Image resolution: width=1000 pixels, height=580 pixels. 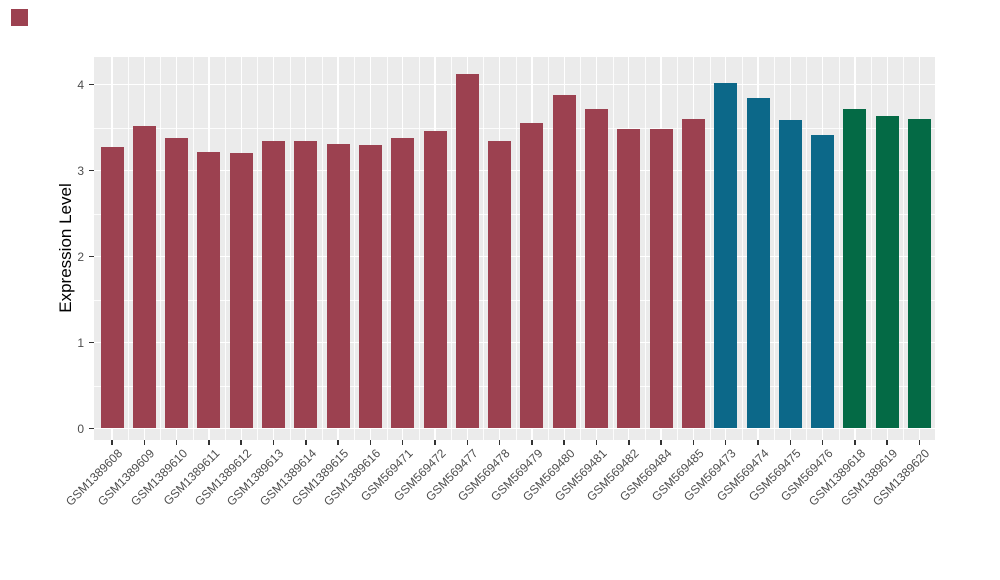 What do you see at coordinates (177, 283) in the screenshot?
I see `bar-GSM1389610` at bounding box center [177, 283].